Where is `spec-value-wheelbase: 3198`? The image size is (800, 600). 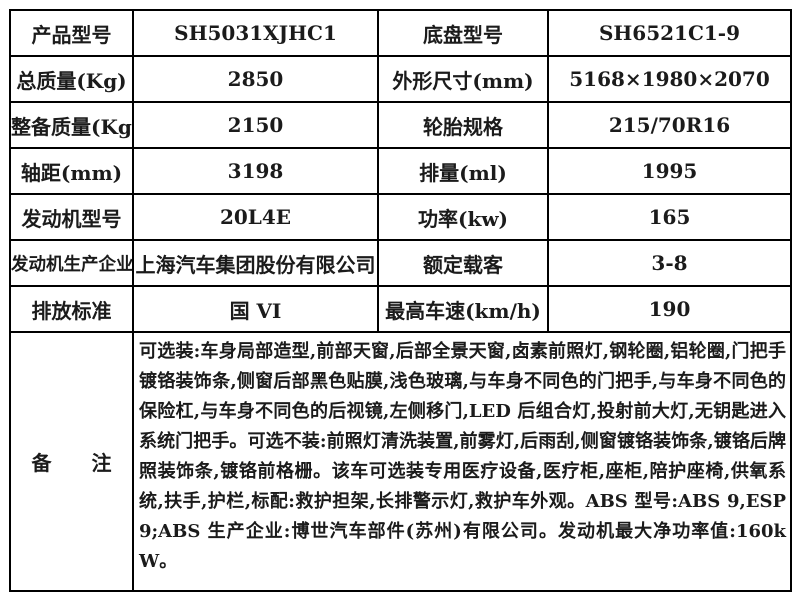 spec-value-wheelbase: 3198 is located at coordinates (255, 171).